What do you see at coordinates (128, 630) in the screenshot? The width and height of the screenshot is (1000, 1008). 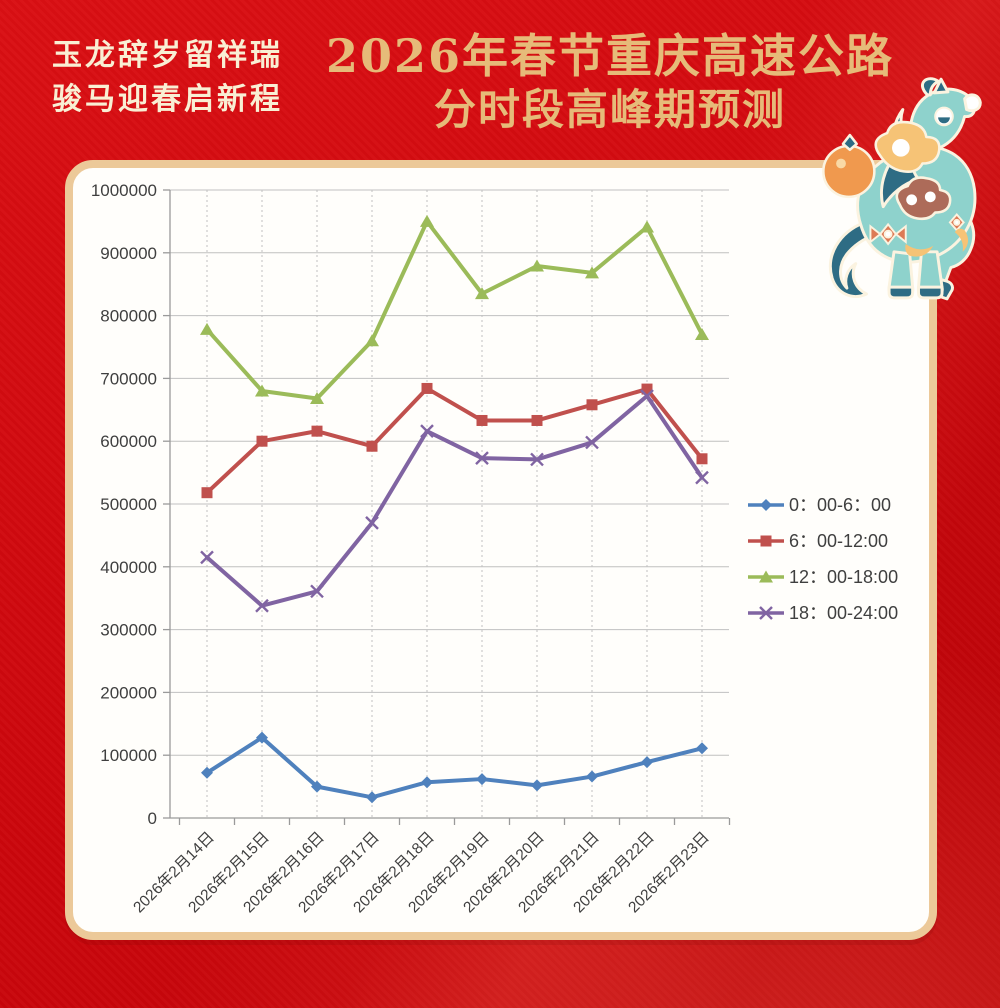 I see `y-tick-label: 300000` at bounding box center [128, 630].